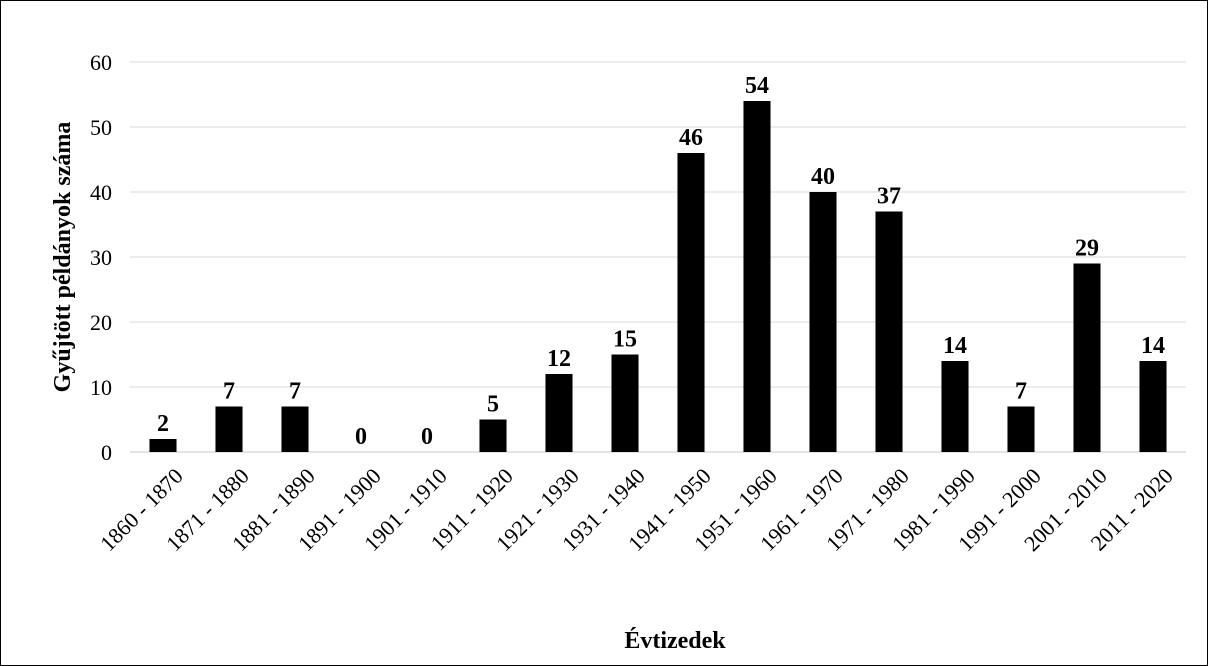 Image resolution: width=1208 pixels, height=666 pixels. What do you see at coordinates (625, 340) in the screenshot?
I see `data-label: 15` at bounding box center [625, 340].